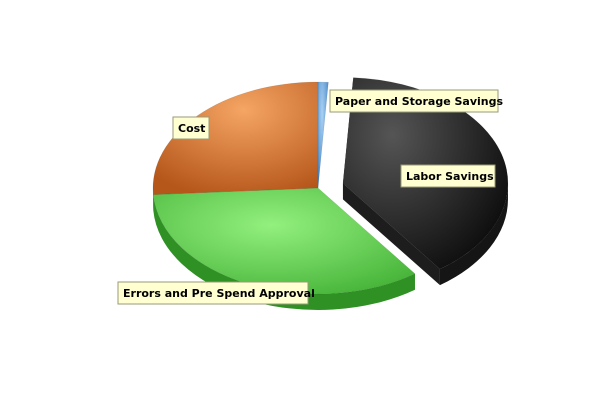  I want to click on slice-side-errors-and-pre-spend-approval, so click(284, 252).